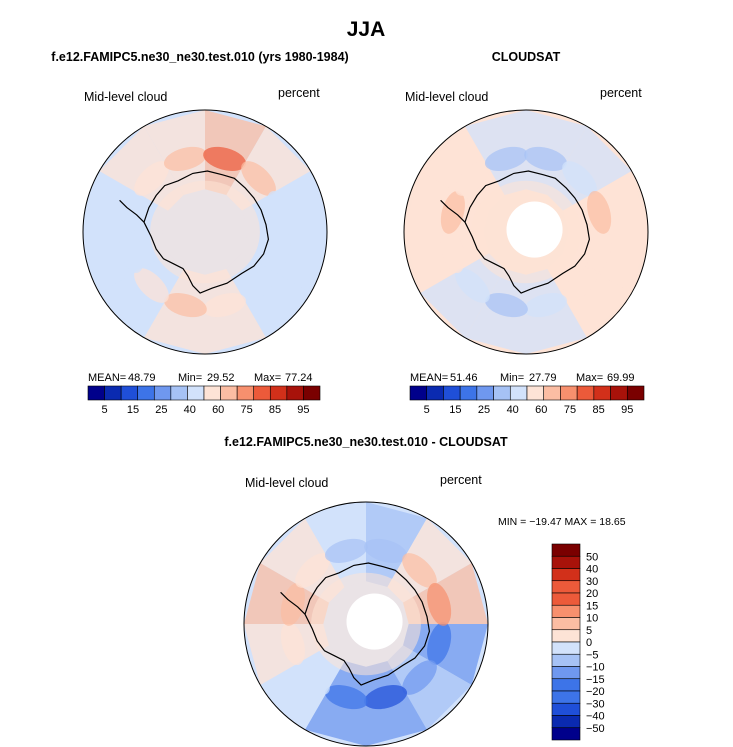 The width and height of the screenshot is (733, 747). Describe the element at coordinates (218, 410) in the screenshot. I see `colorbar-tick-label: 60` at that location.